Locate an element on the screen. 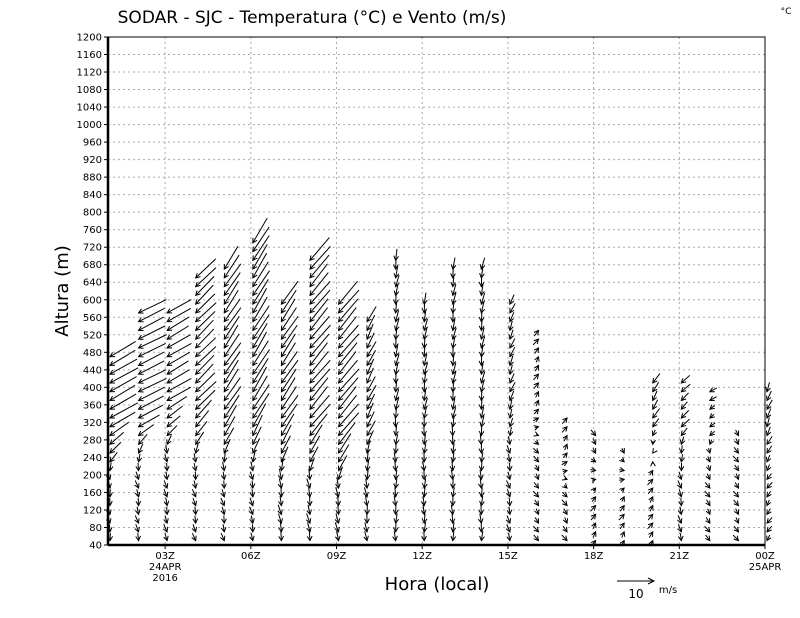 This screenshot has width=800, height=618. y-tick-label: 600 is located at coordinates (92, 300).